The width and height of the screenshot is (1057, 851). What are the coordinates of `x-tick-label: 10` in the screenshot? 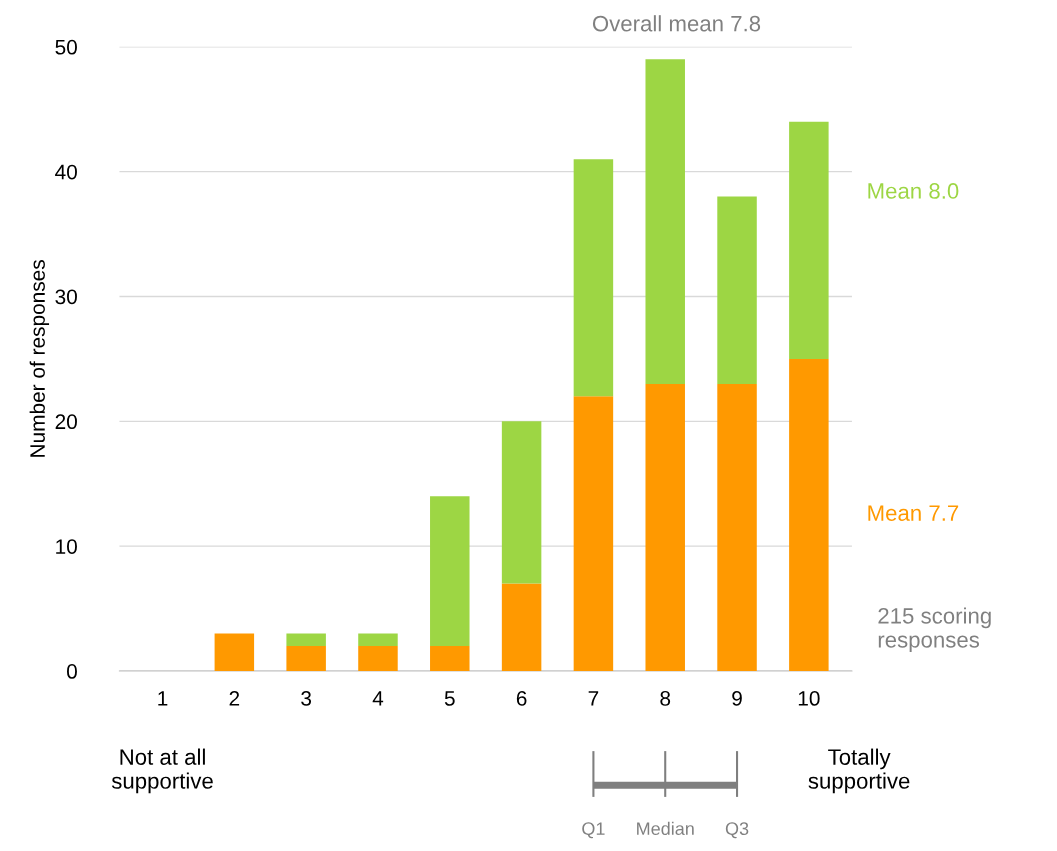 It's located at (809, 698).